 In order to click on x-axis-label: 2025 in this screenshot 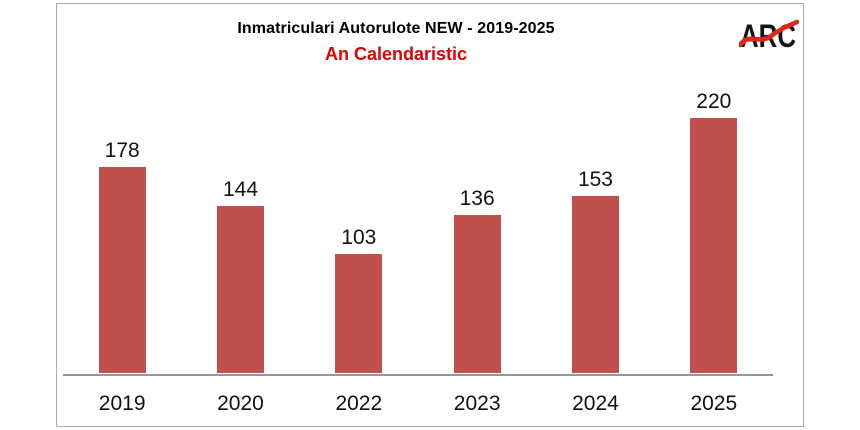, I will do `click(714, 403)`.